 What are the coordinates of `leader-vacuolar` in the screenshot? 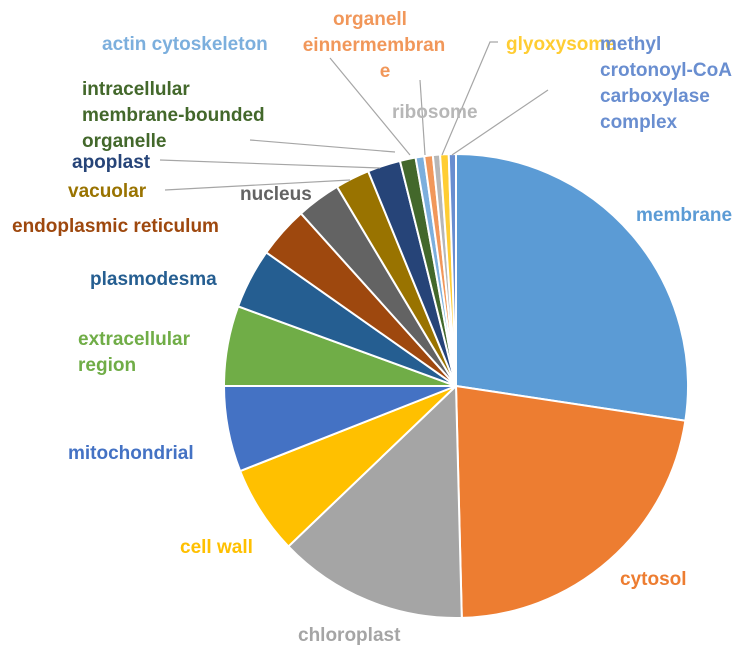 It's located at (257, 185).